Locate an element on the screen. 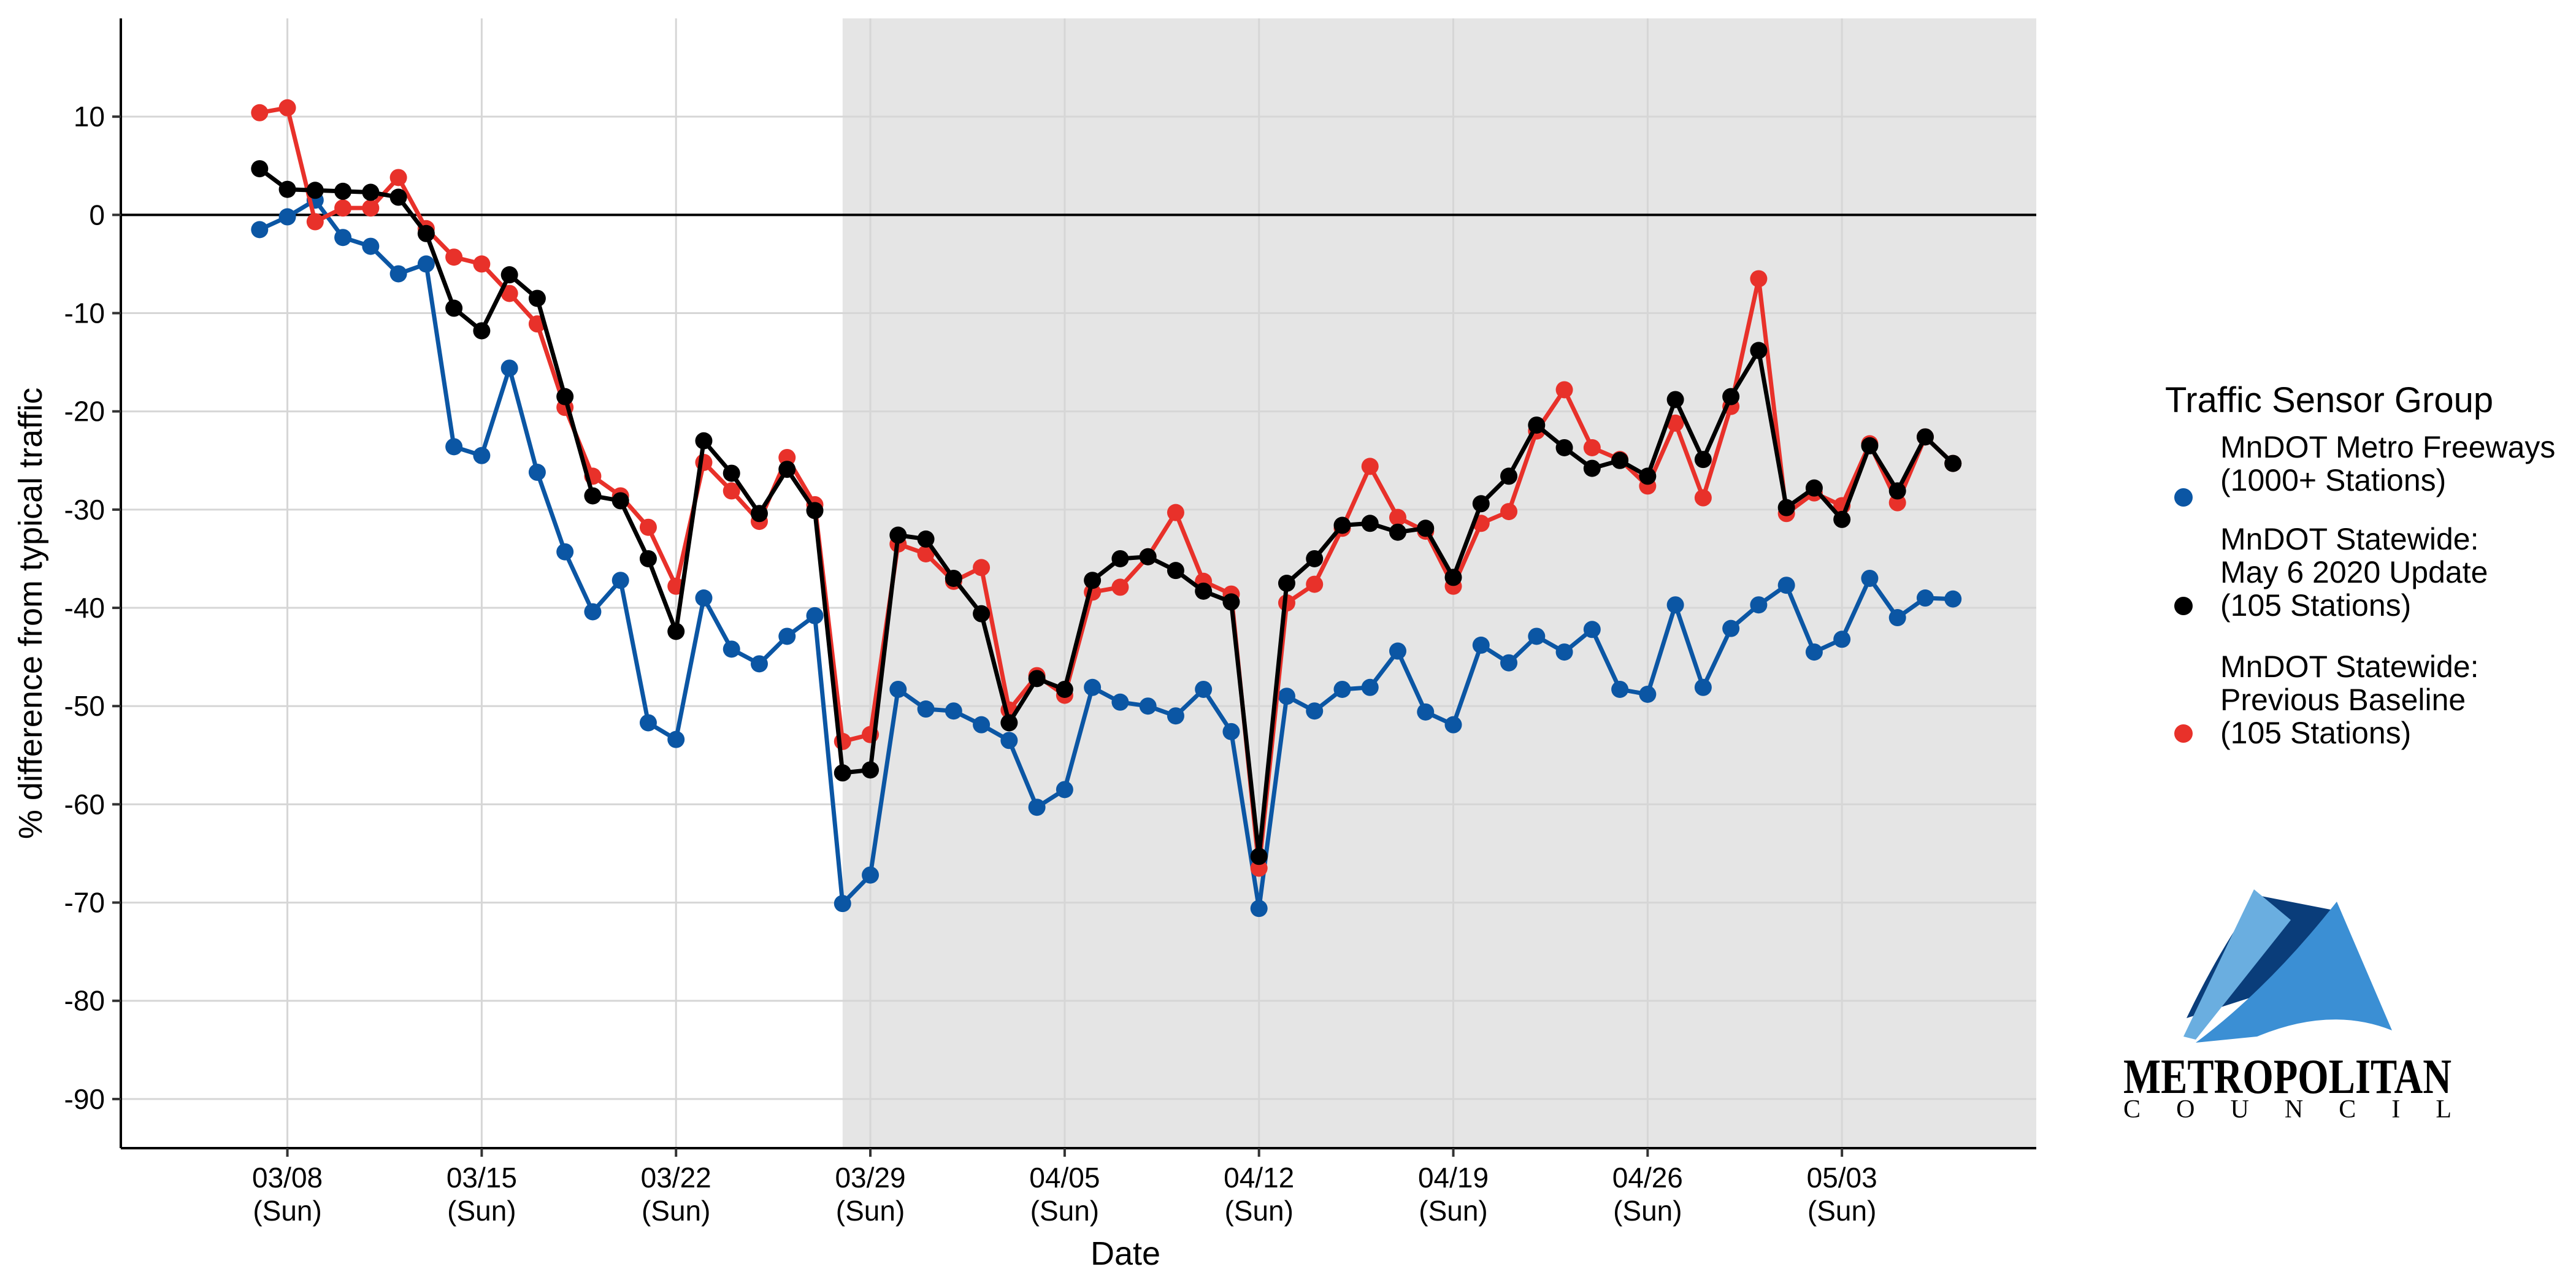  y-tick-label: 10 is located at coordinates (89, 116).